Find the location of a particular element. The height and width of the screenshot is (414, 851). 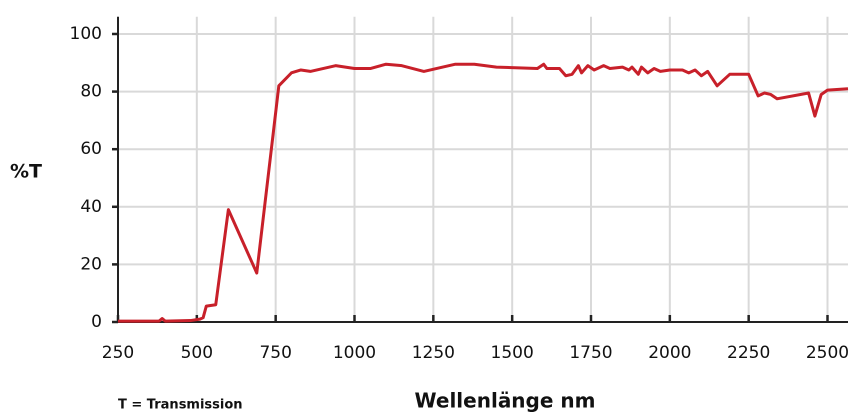

x-tick-label: 2500 is located at coordinates (827, 353).